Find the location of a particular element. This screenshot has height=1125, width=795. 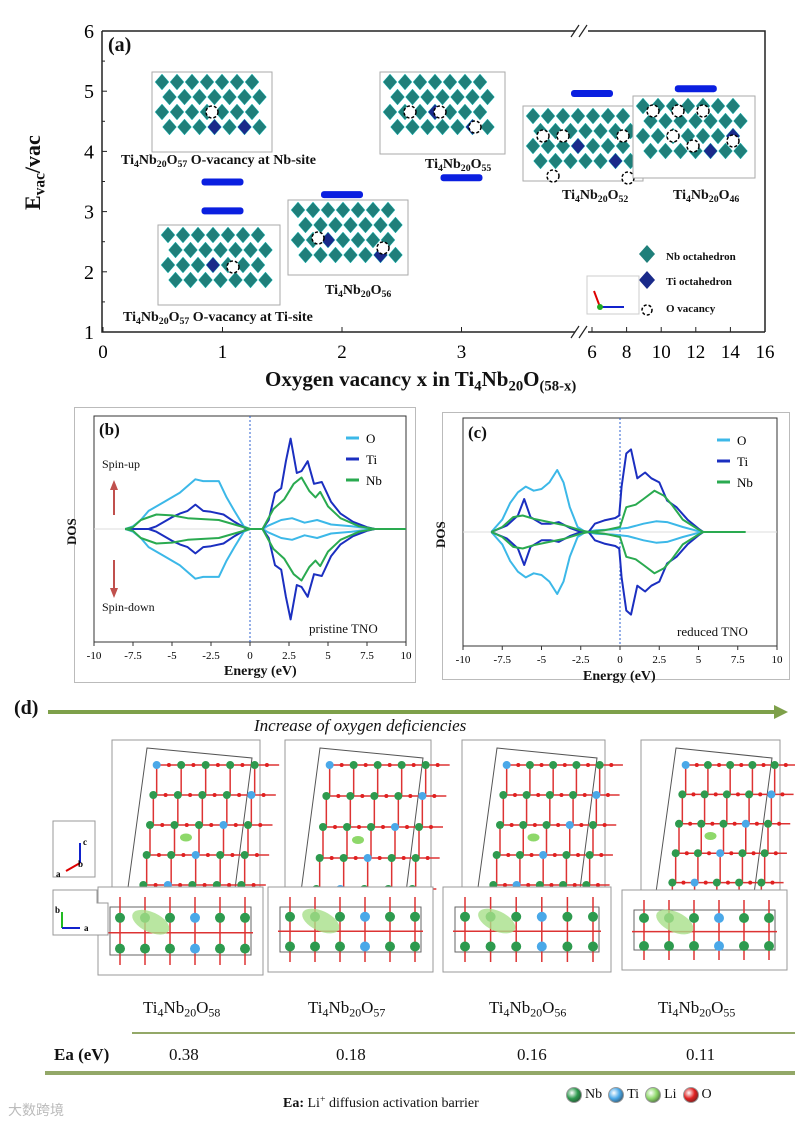

formula-part: E is located at coordinates (32, 202).